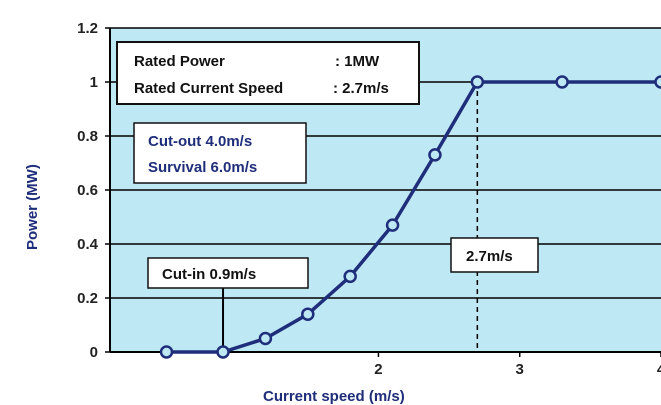 This screenshot has width=661, height=405. I want to click on y-tick-label: 0, so click(94, 352).